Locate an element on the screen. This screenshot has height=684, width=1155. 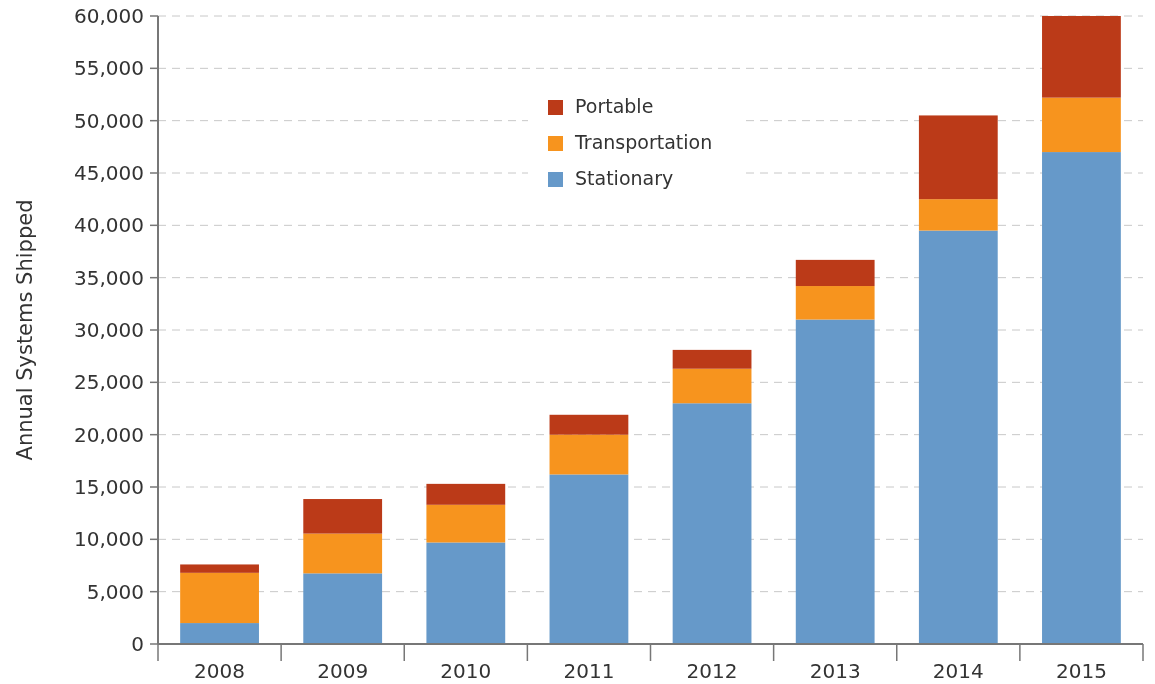
y-tick-label: 60,000 is located at coordinates (109, 16).